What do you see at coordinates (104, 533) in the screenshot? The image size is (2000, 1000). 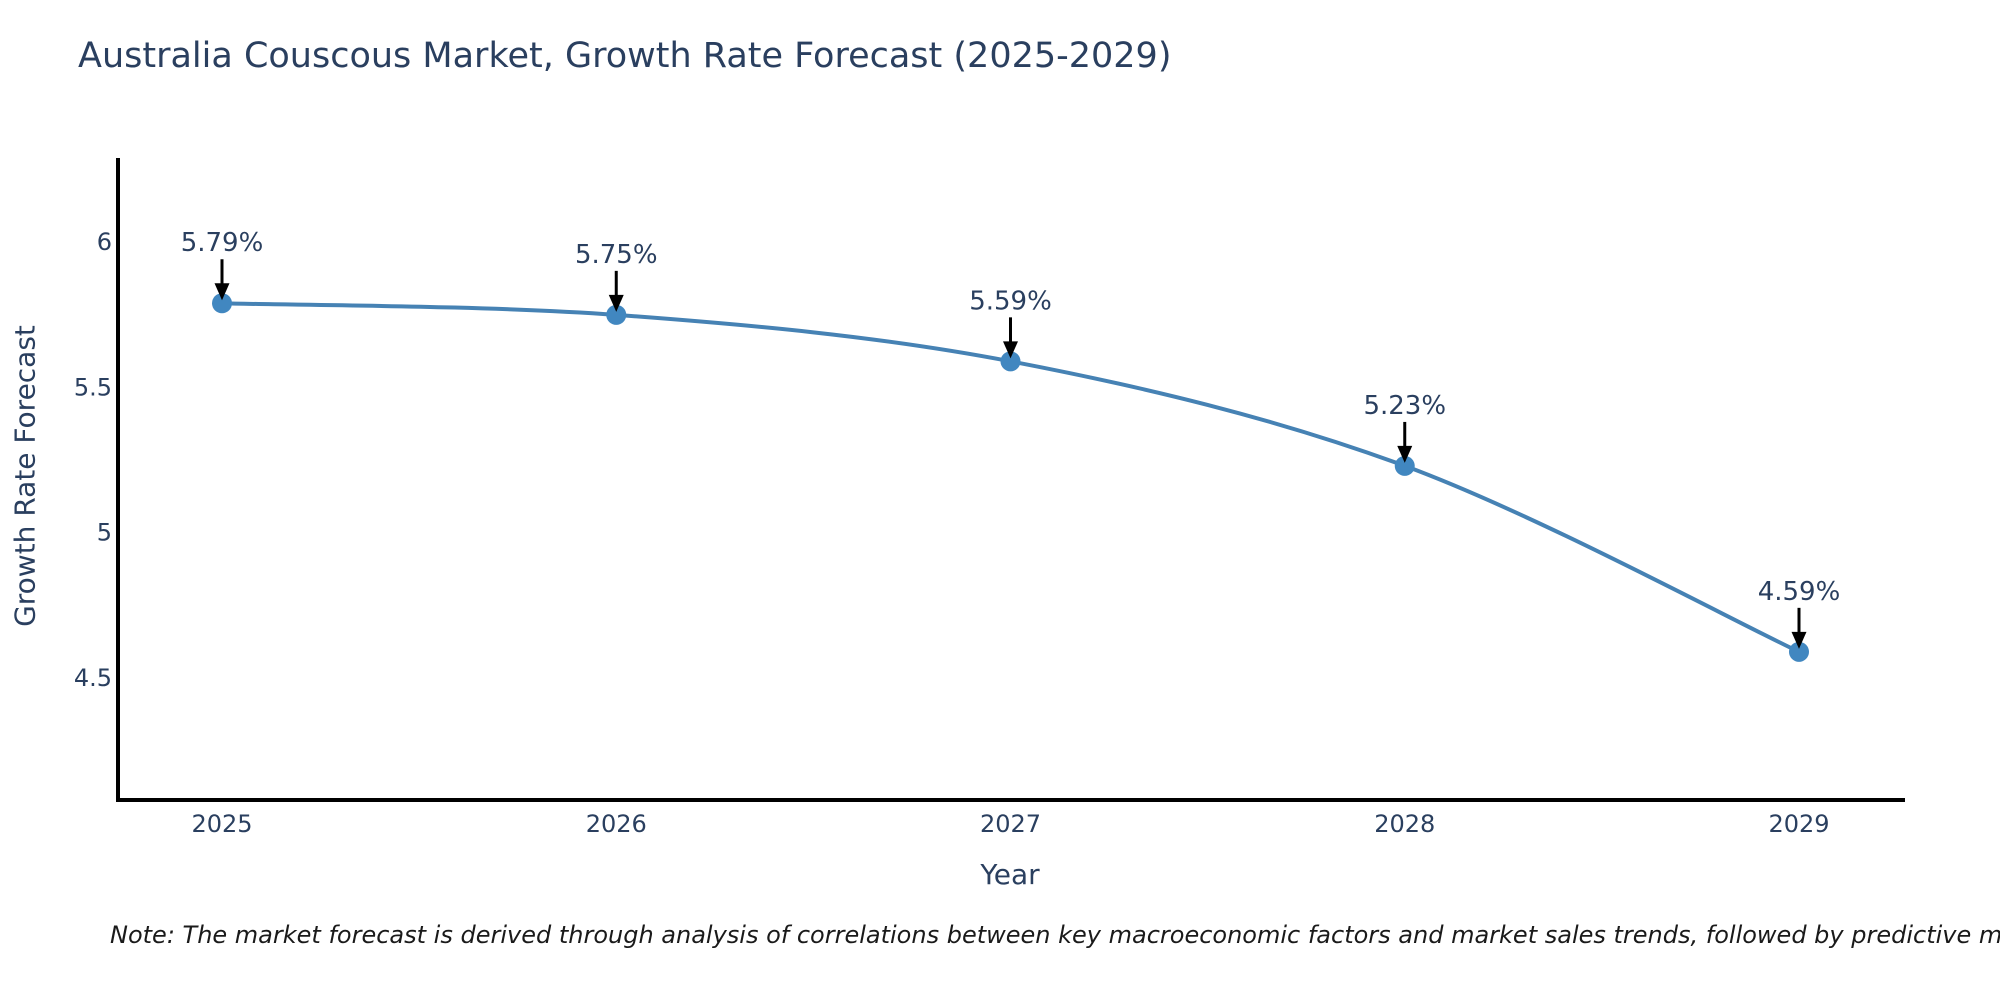 I see `y-tick-label: 5` at bounding box center [104, 533].